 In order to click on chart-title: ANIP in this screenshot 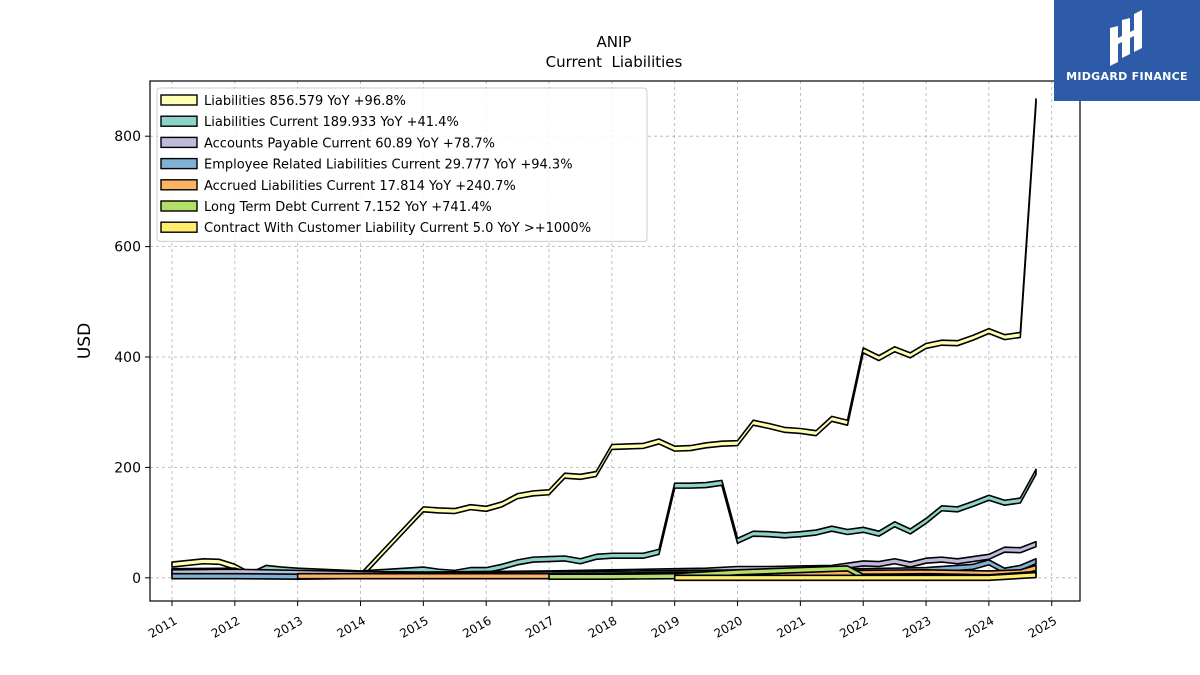, I will do `click(614, 42)`.